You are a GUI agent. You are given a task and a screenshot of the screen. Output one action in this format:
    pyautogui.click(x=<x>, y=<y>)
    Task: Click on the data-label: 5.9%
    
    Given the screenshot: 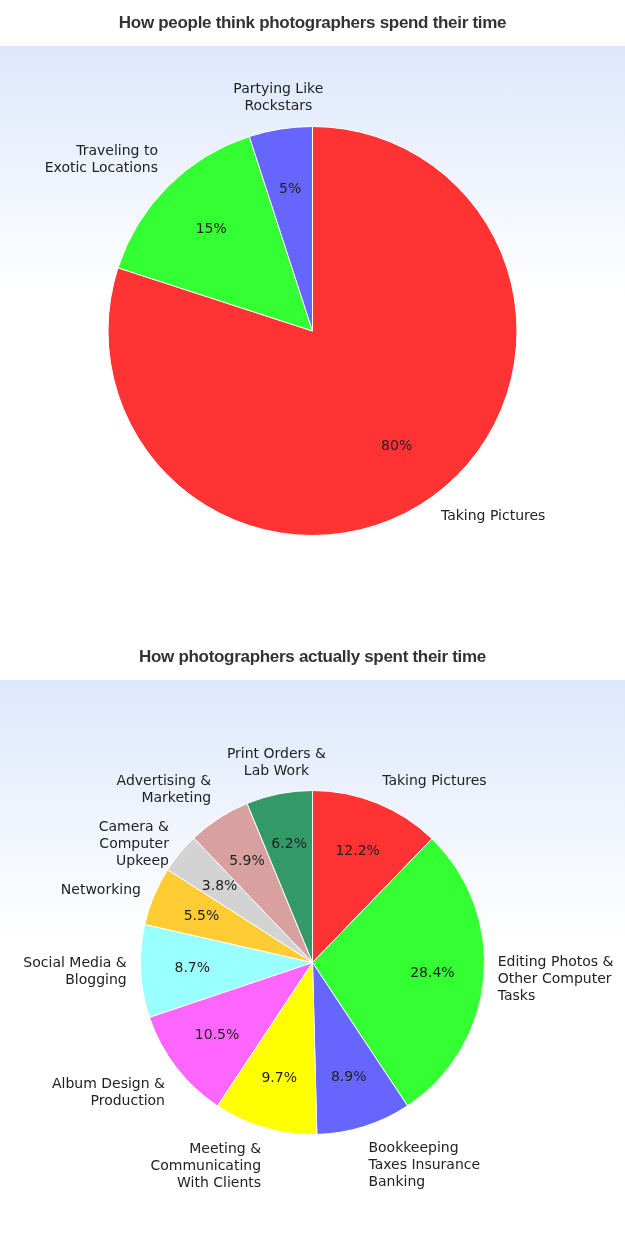 What is the action you would take?
    pyautogui.click(x=247, y=860)
    